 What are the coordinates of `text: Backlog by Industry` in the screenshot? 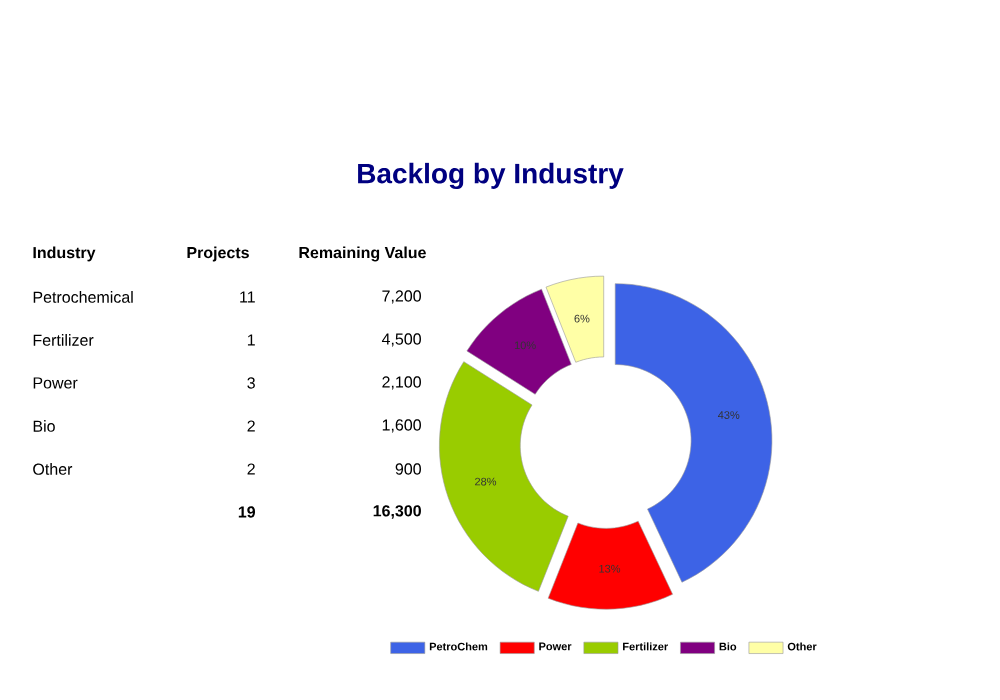 It's located at (491, 176).